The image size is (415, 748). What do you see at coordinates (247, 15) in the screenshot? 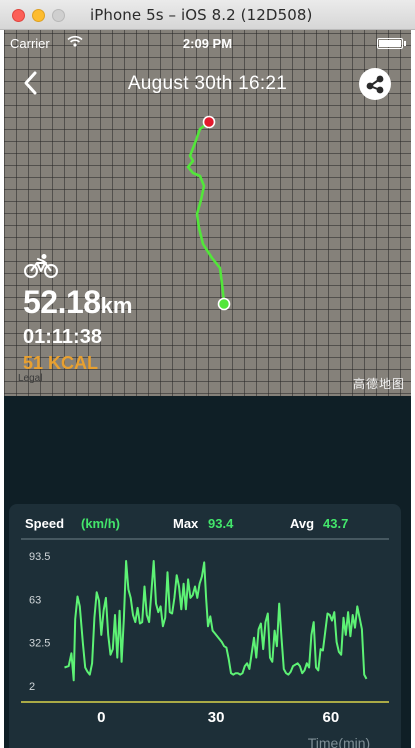
I see `window-title: iPhone 5s – iOS 8.2 (12D508)` at bounding box center [247, 15].